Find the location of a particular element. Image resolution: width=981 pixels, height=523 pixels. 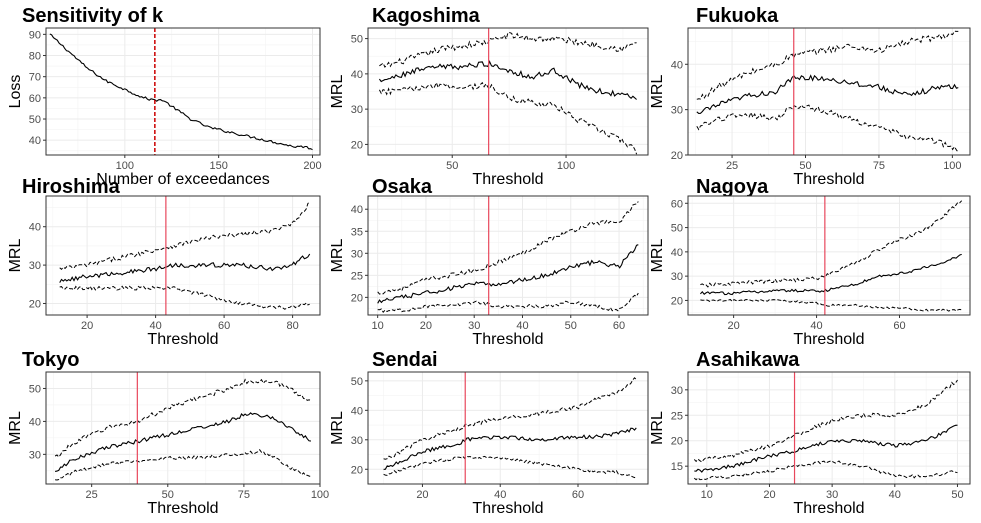

chart-panel: Kagoshima 50 100 20 30 40 50 Threshold MRL is located at coordinates (489, 96).